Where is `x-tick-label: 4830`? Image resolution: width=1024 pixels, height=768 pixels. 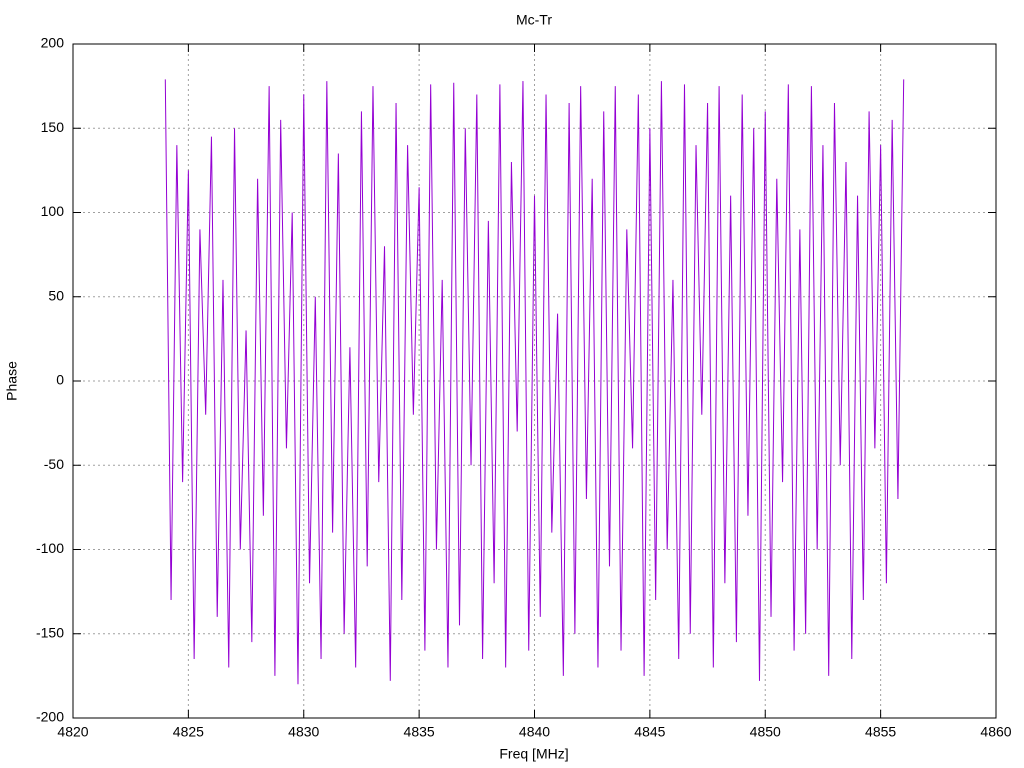
x-tick-label: 4830 is located at coordinates (303, 732).